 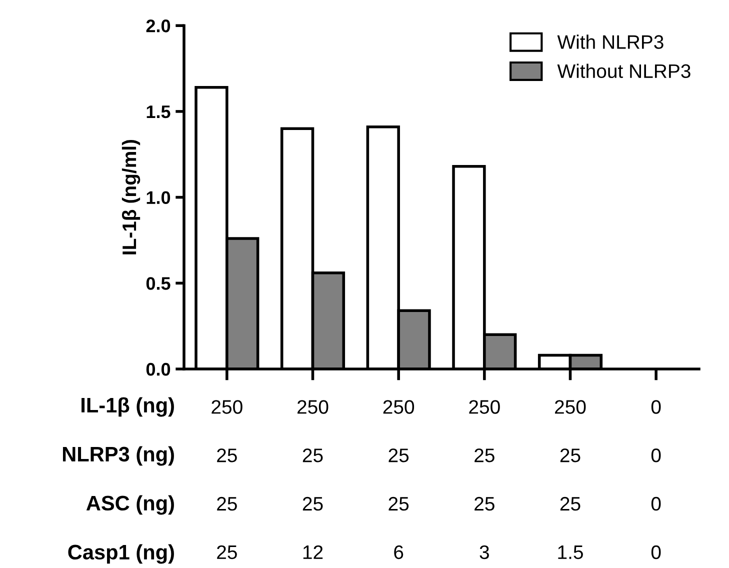 I want to click on category-label: 250 25 25 6, so click(x=398, y=480).